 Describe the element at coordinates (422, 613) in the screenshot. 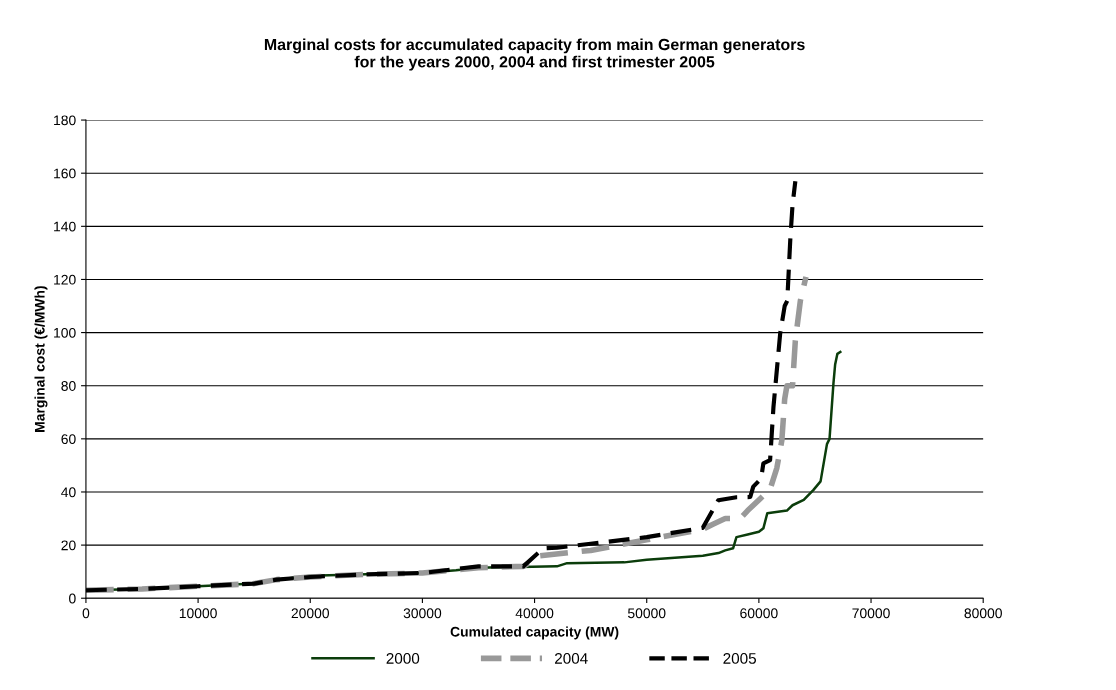

I see `x-tick-label: 30000` at that location.